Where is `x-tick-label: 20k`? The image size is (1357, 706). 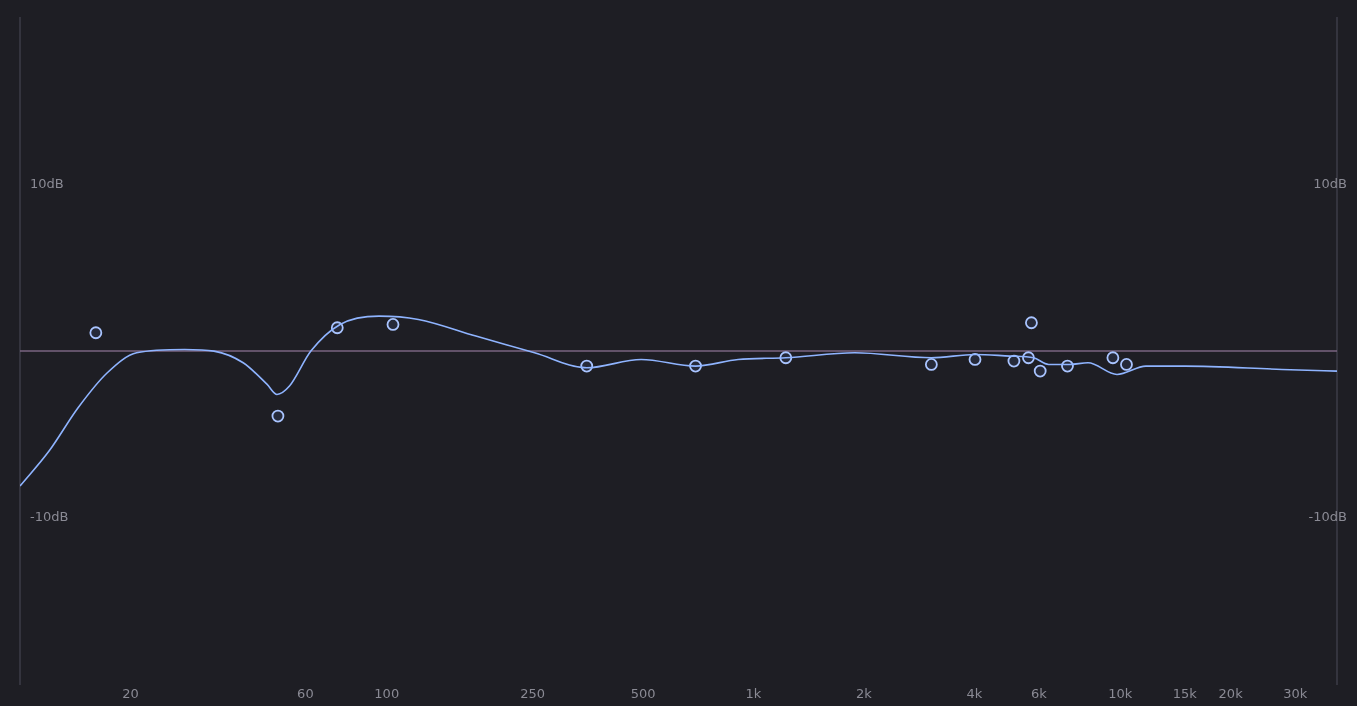 x-tick-label: 20k is located at coordinates (1231, 693).